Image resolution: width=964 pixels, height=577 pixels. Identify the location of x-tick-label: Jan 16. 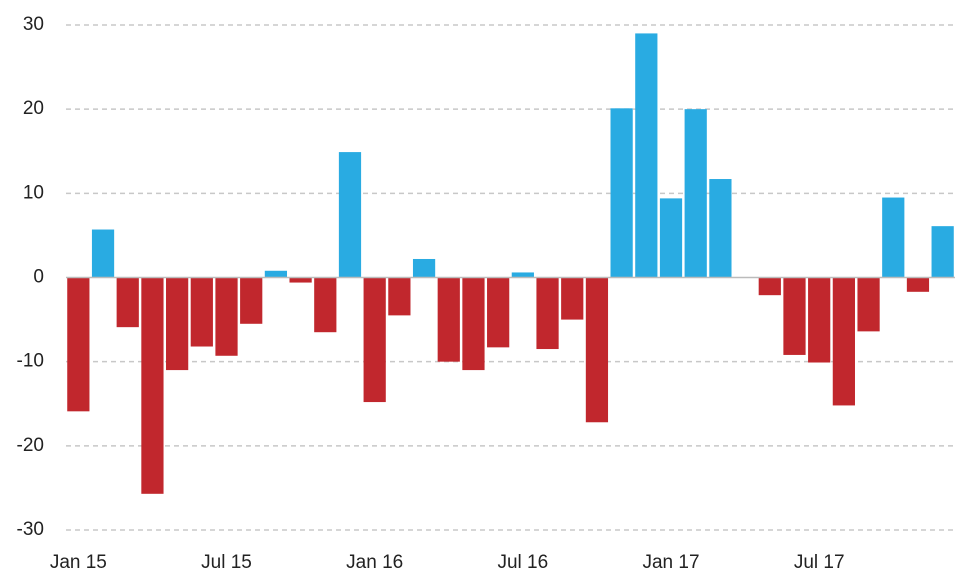
(374, 562).